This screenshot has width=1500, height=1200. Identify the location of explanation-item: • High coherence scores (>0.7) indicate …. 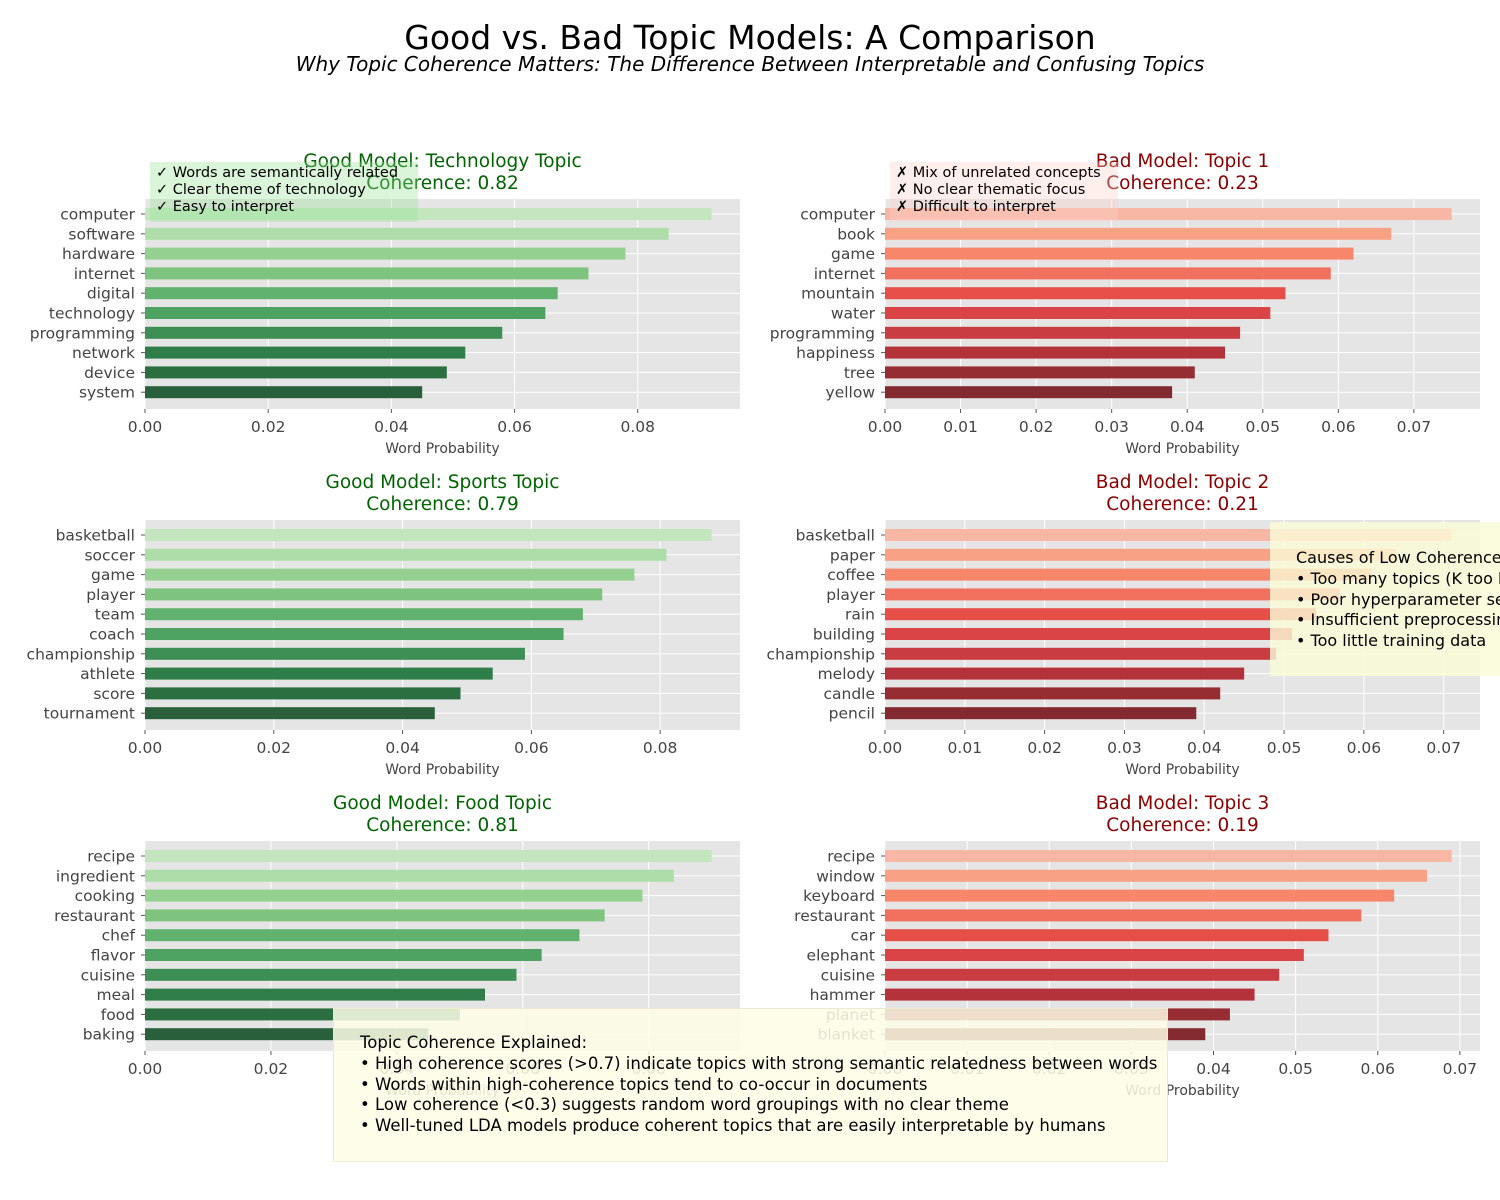
(759, 1063).